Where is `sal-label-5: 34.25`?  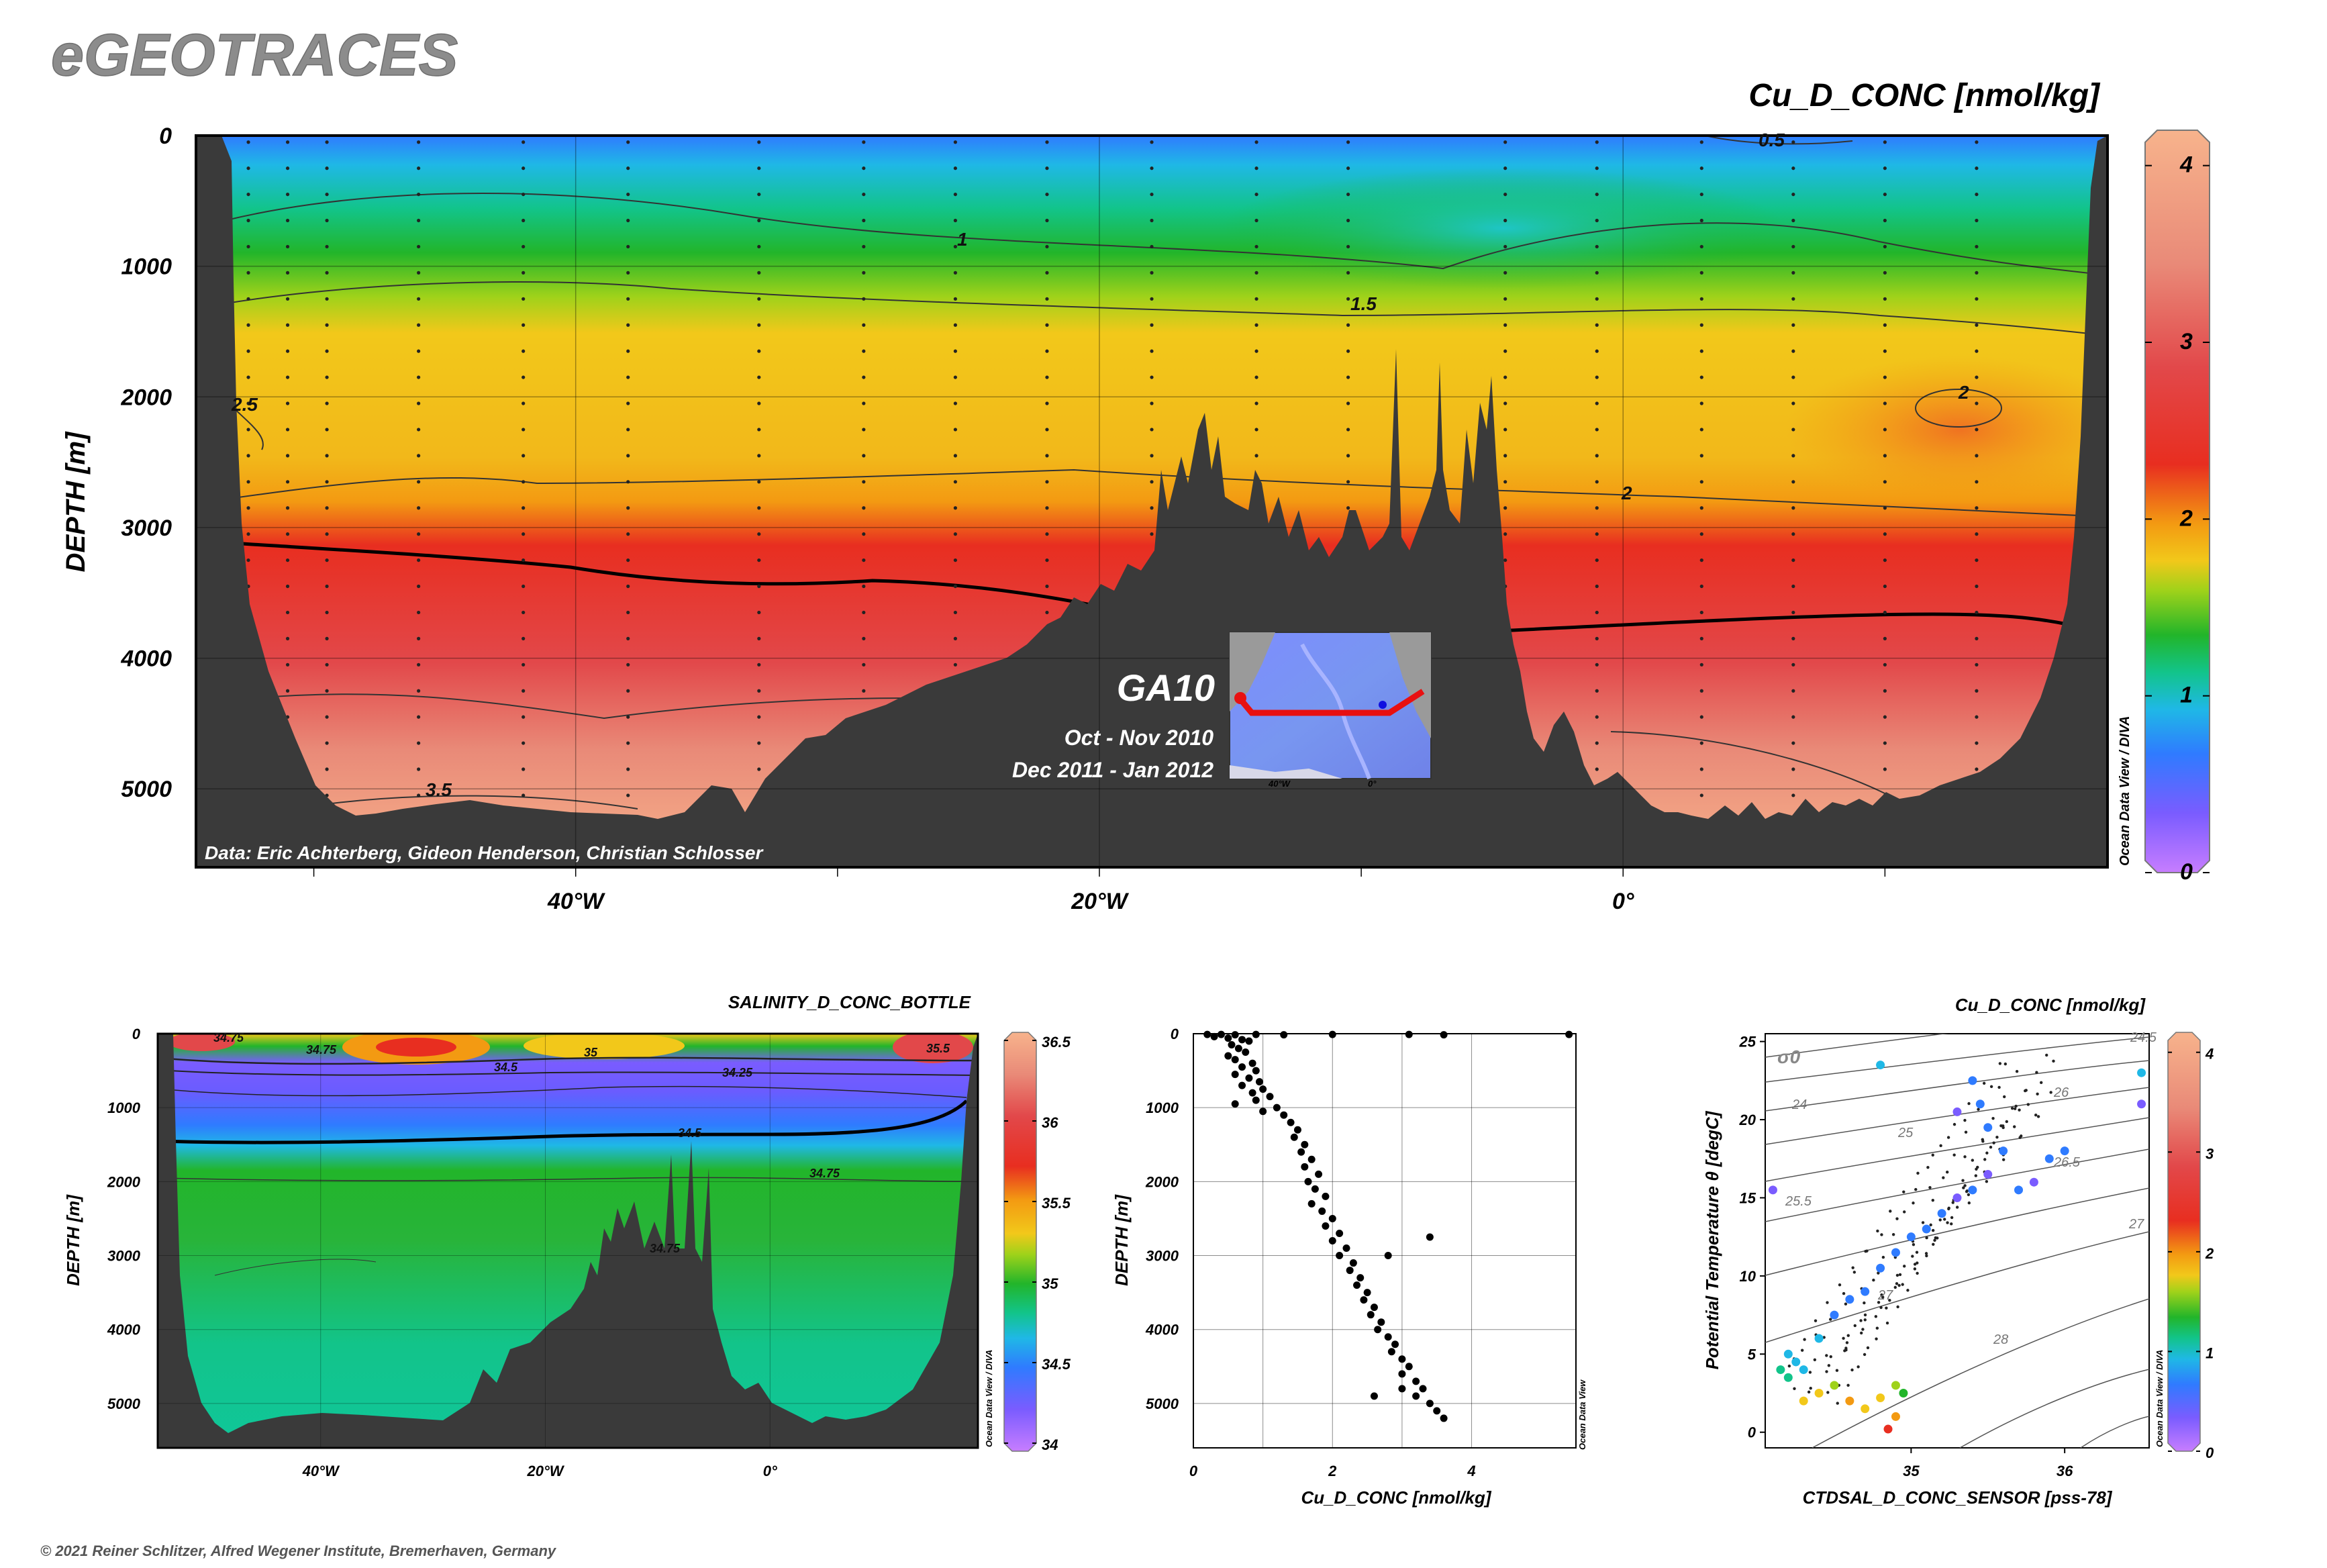
sal-label-5: 34.25 is located at coordinates (737, 1073).